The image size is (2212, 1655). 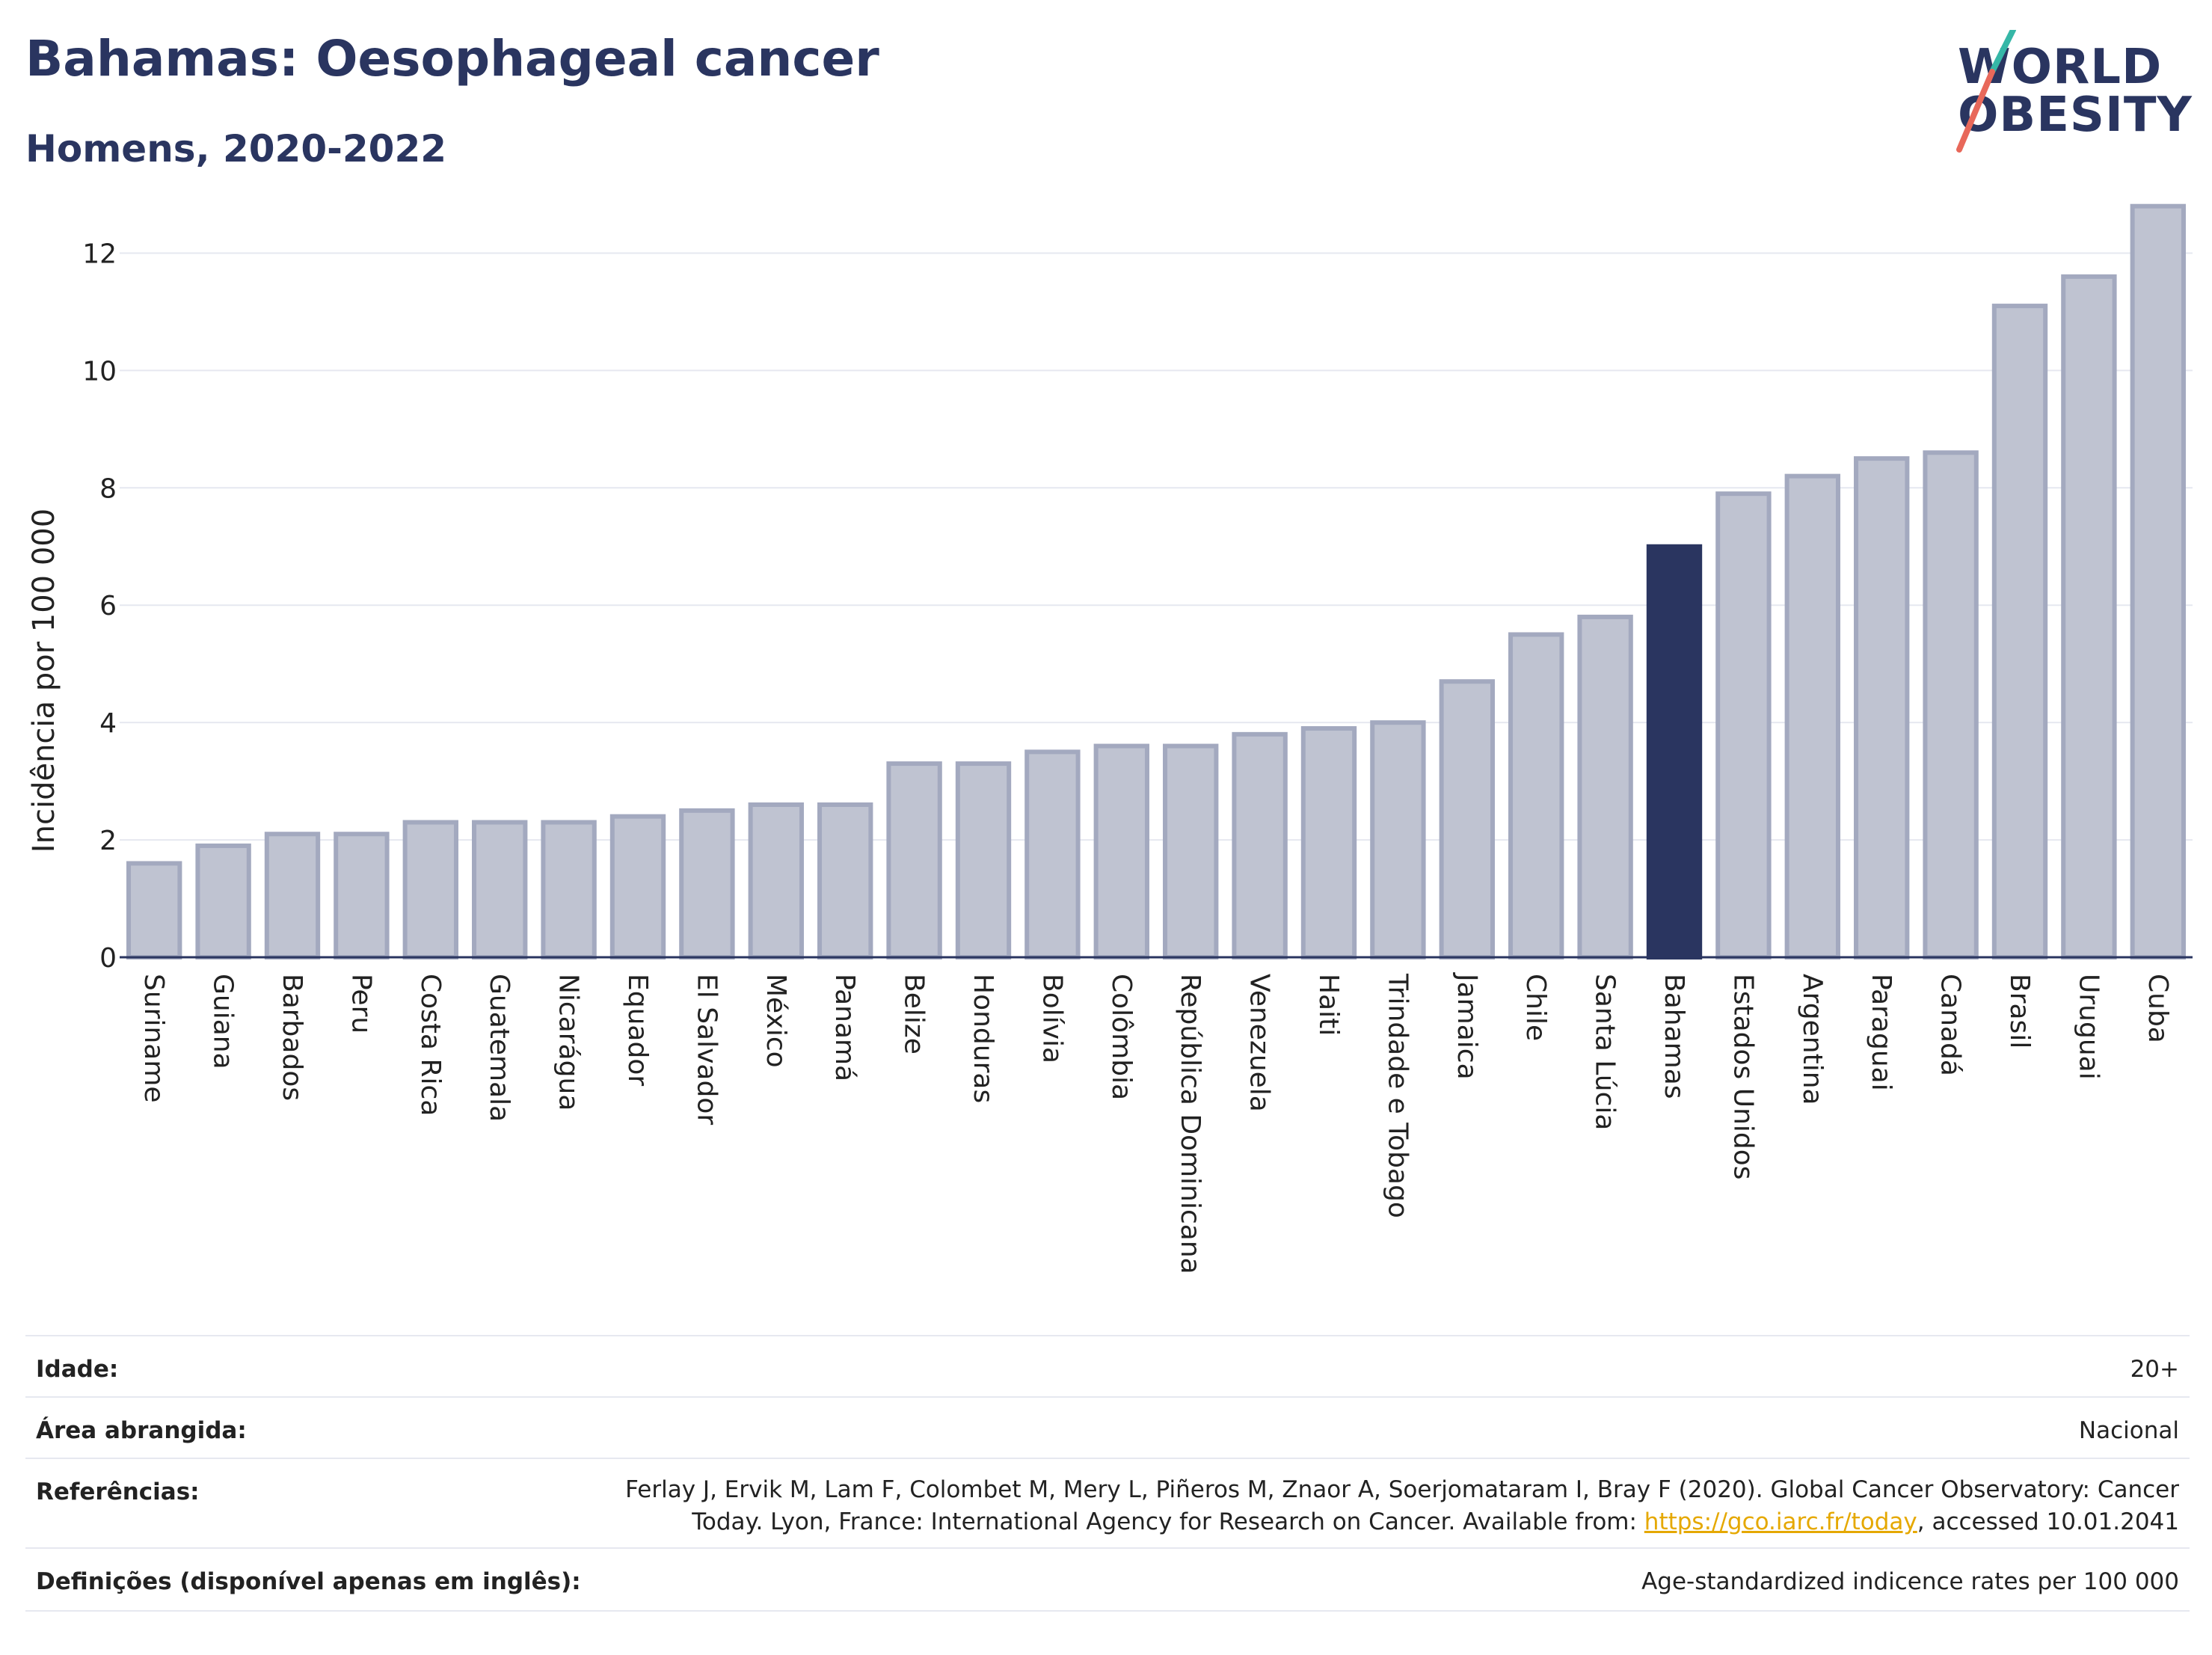 I want to click on logo-slash-icon, so click(x=1986, y=91).